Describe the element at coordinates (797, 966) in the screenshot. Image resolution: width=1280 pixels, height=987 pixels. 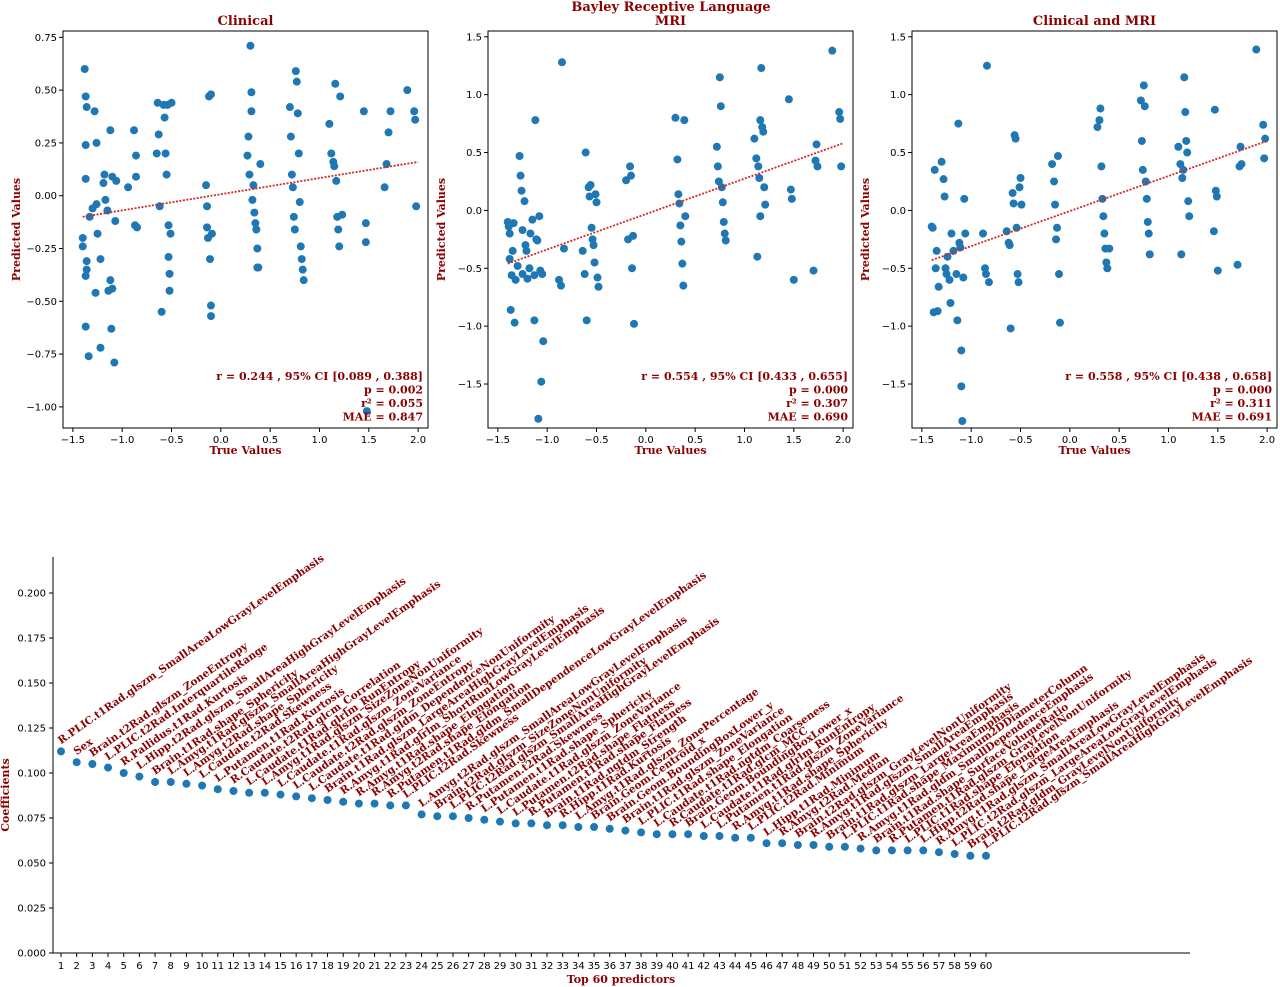
I see `x-tick-label: 48` at that location.